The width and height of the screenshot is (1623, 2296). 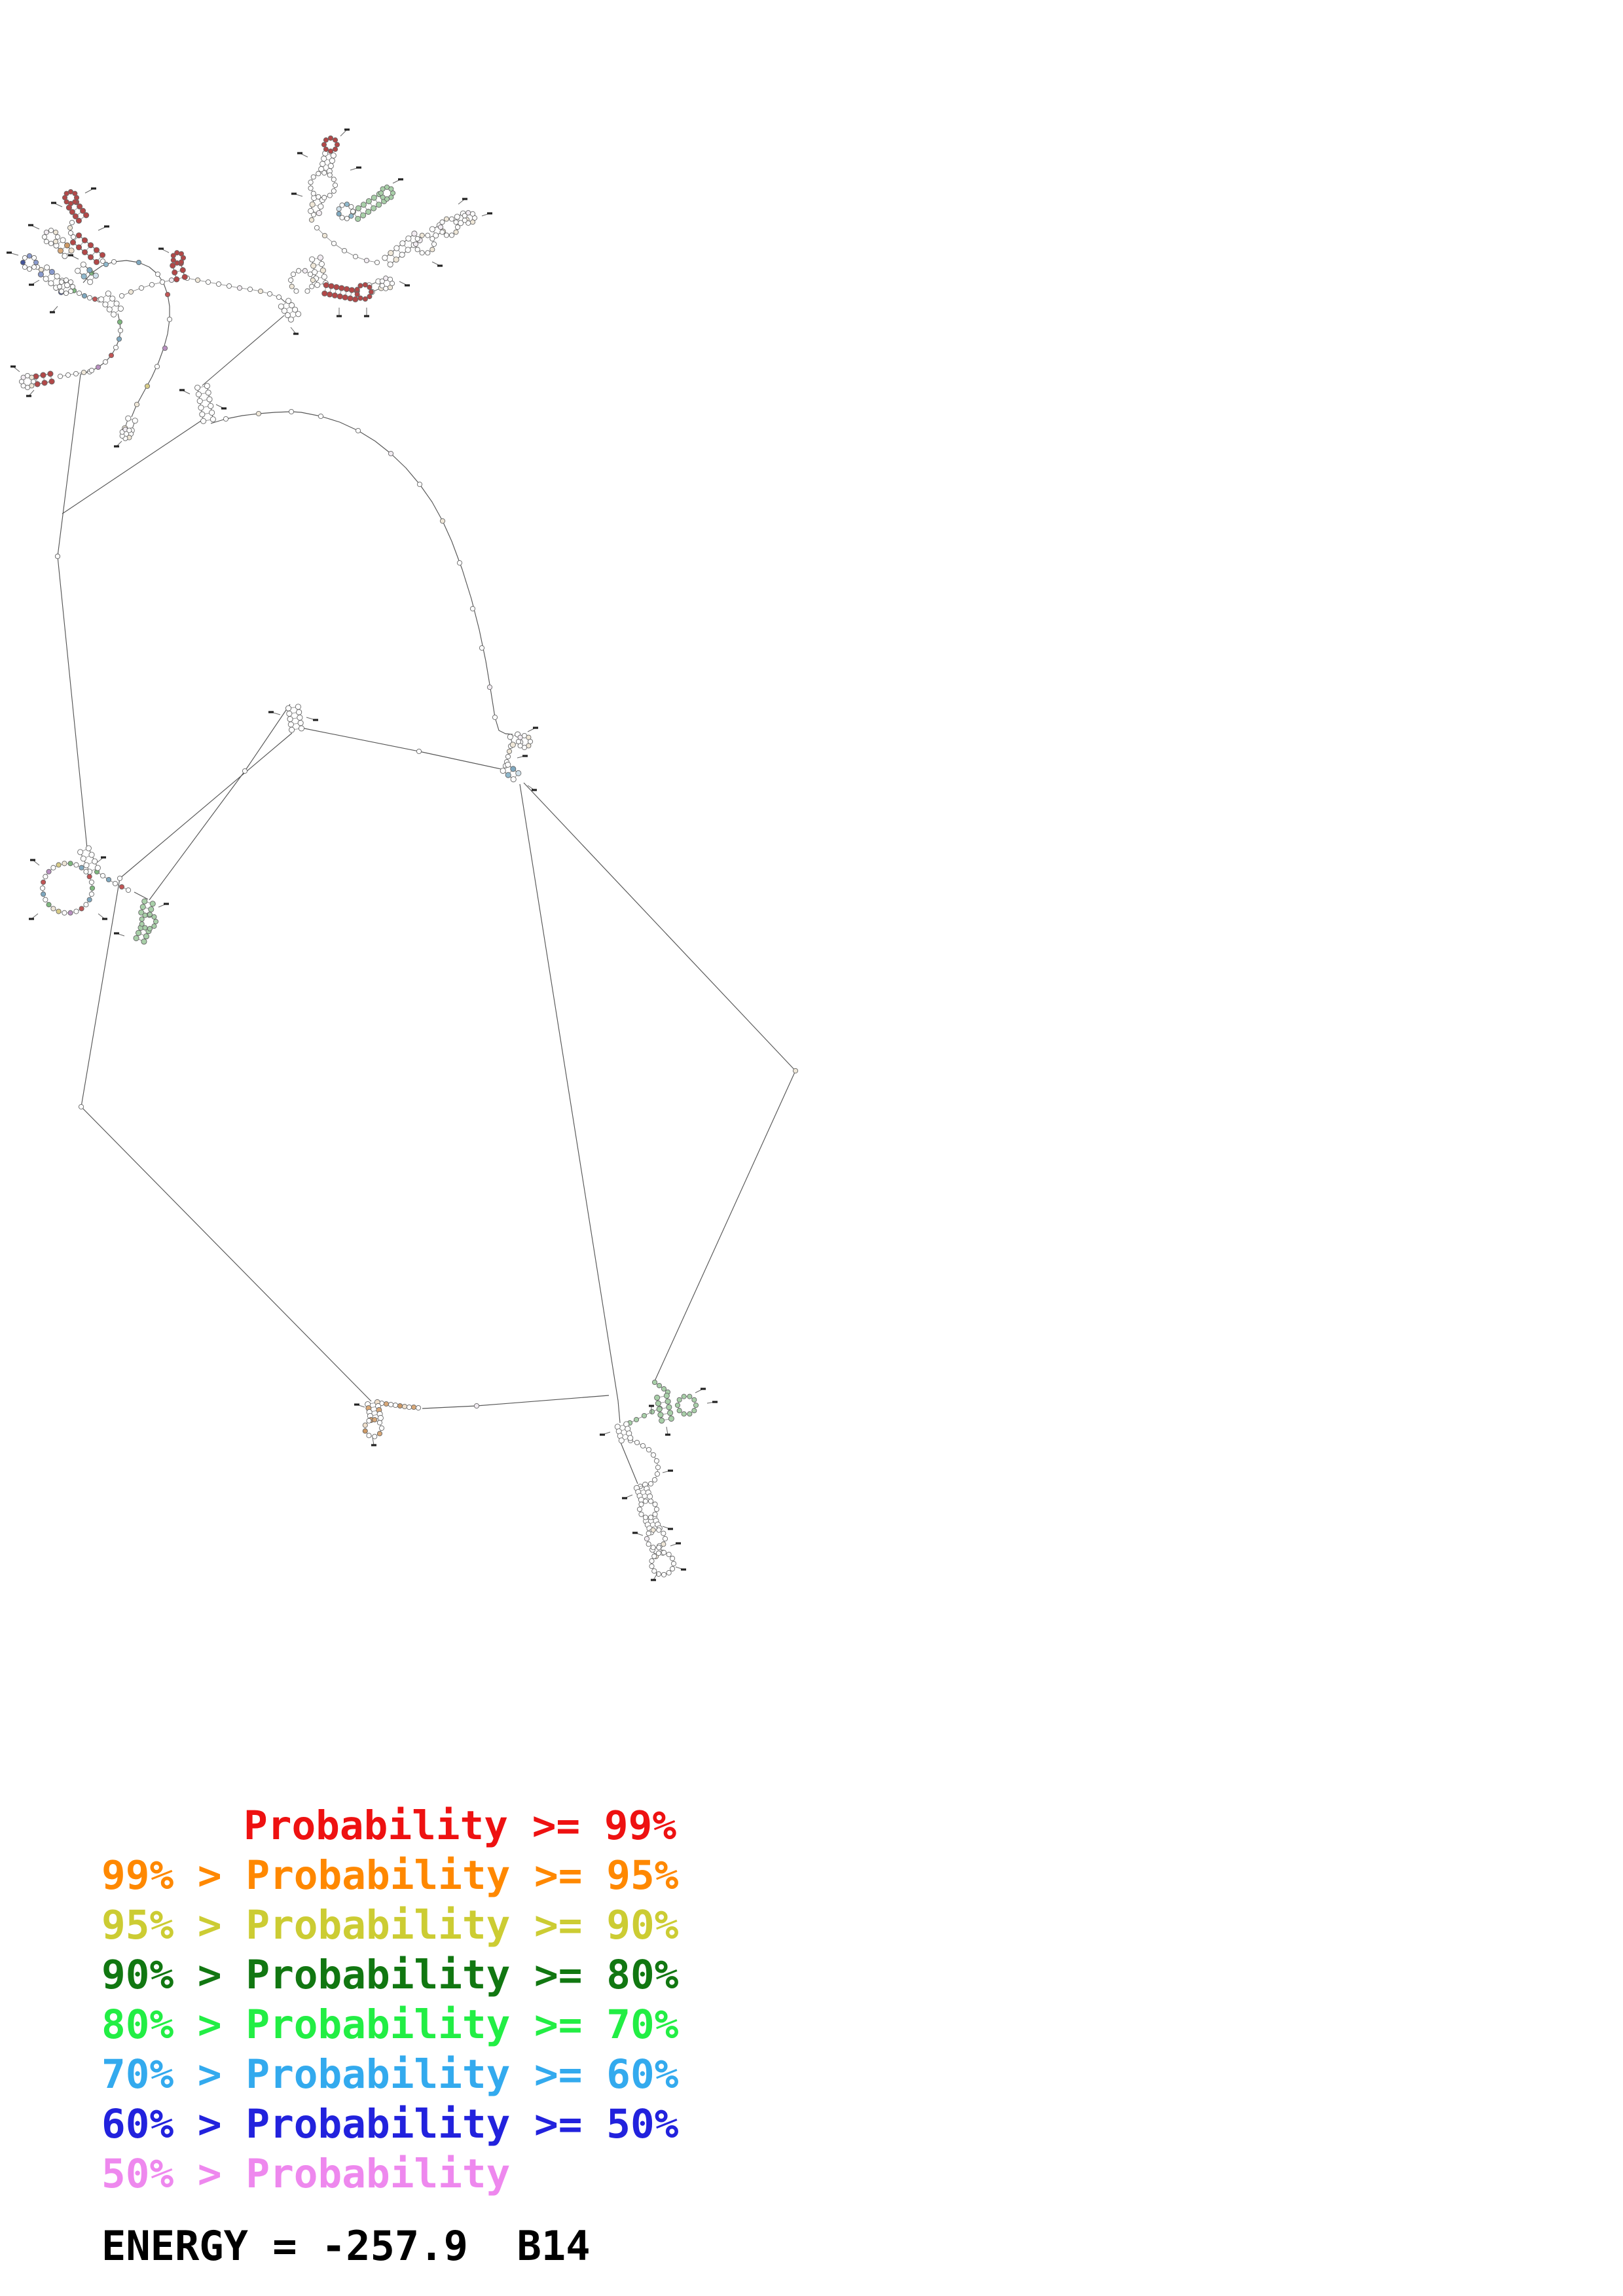 What do you see at coordinates (346, 2246) in the screenshot?
I see `energy-label: ENERGY = -257.9 B14` at bounding box center [346, 2246].